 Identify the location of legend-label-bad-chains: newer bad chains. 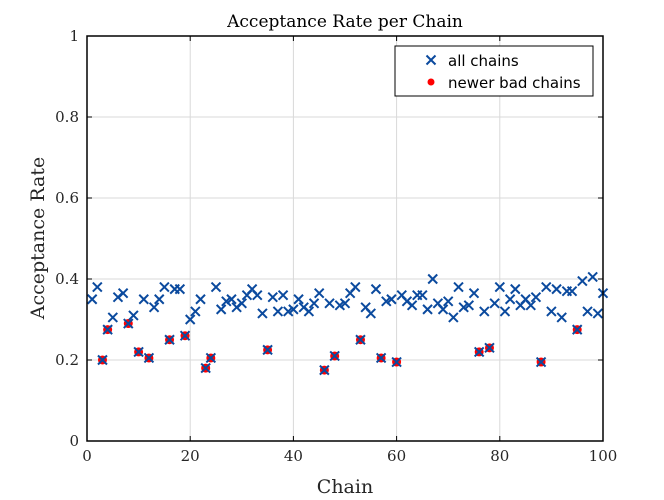
(514, 83).